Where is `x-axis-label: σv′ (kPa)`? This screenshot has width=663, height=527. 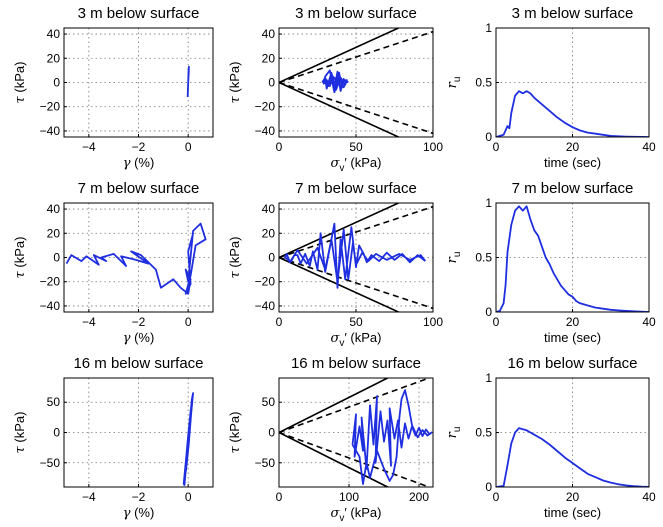
x-axis-label: σv′ (kPa) is located at coordinates (356, 514).